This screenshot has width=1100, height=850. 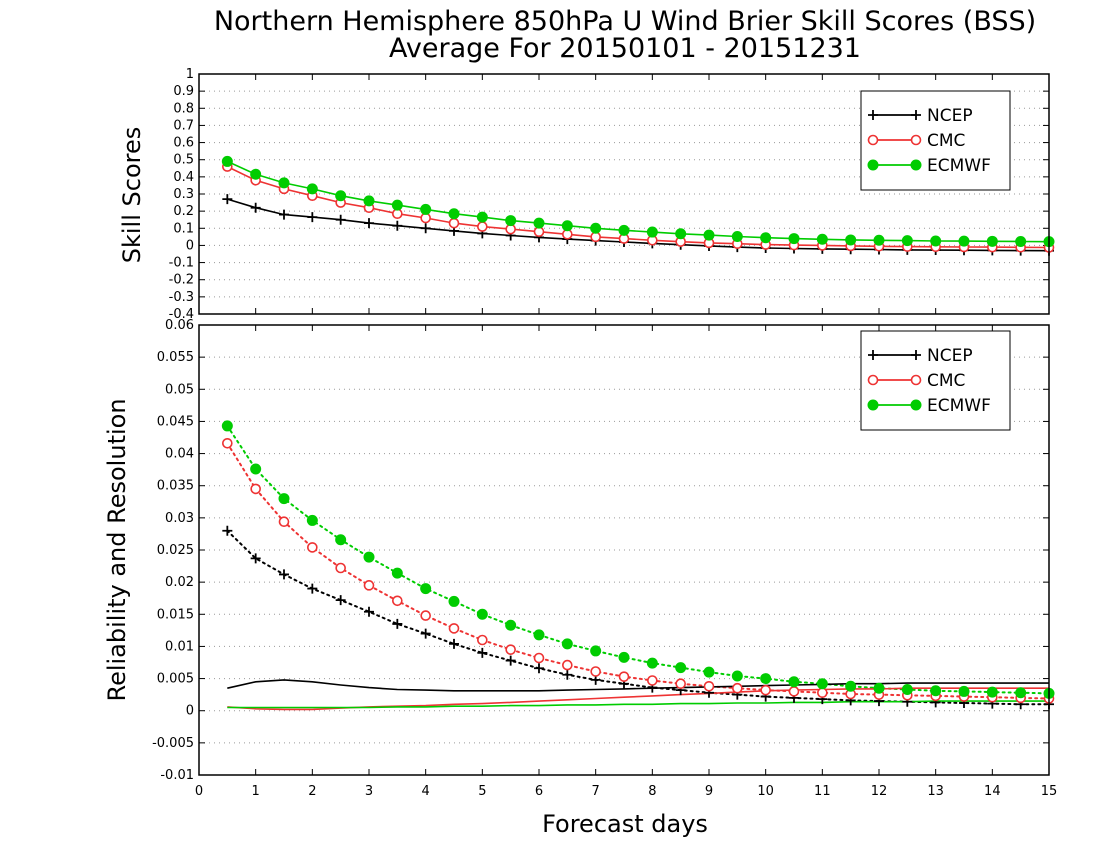 What do you see at coordinates (822, 791) in the screenshot?
I see `x-tick-label: 11` at bounding box center [822, 791].